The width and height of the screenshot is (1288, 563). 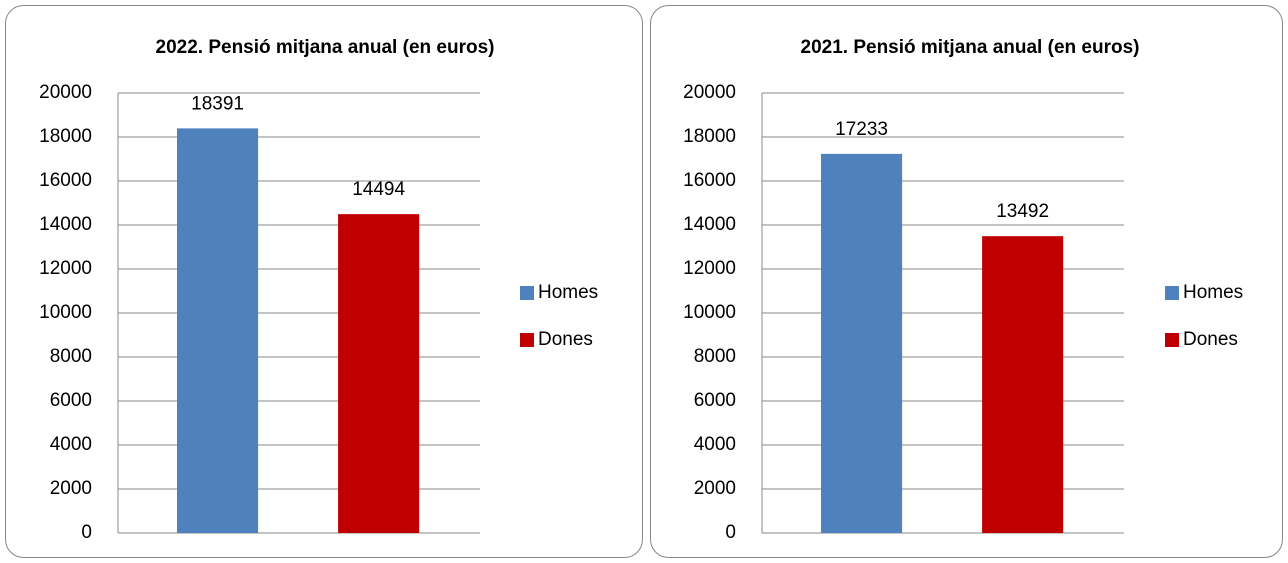 What do you see at coordinates (970, 47) in the screenshot?
I see `chart-title: 2021. Pensió mitjana anual (en euros)` at bounding box center [970, 47].